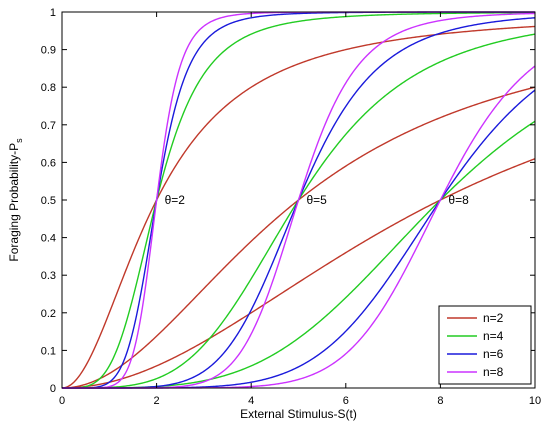  I want to click on y-tick-label: 0.7, so click(48, 126).